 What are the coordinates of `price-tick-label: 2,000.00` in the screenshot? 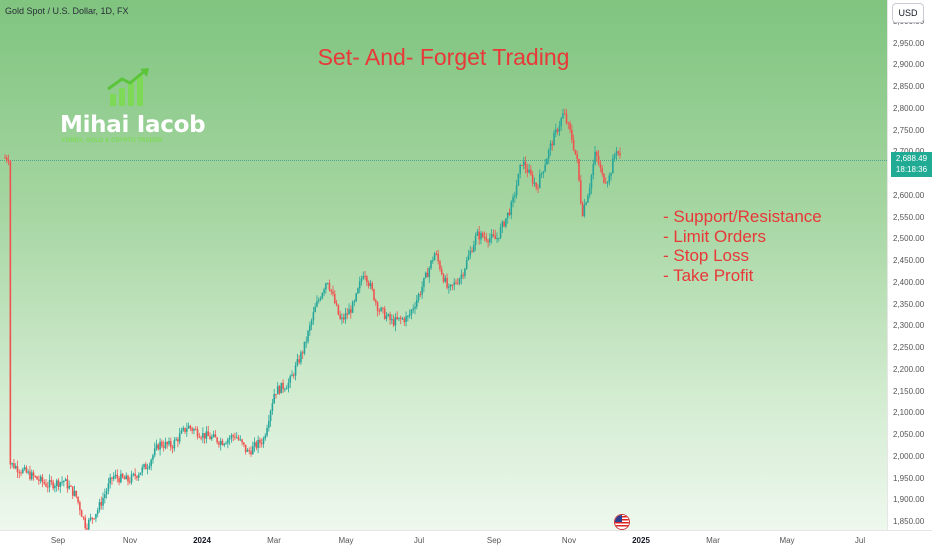 It's located at (909, 456).